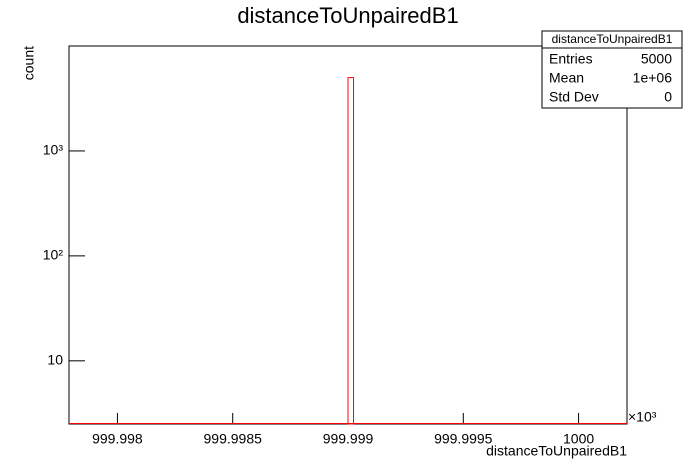 The height and width of the screenshot is (472, 696). I want to click on x-tick-label: 1000, so click(578, 439).